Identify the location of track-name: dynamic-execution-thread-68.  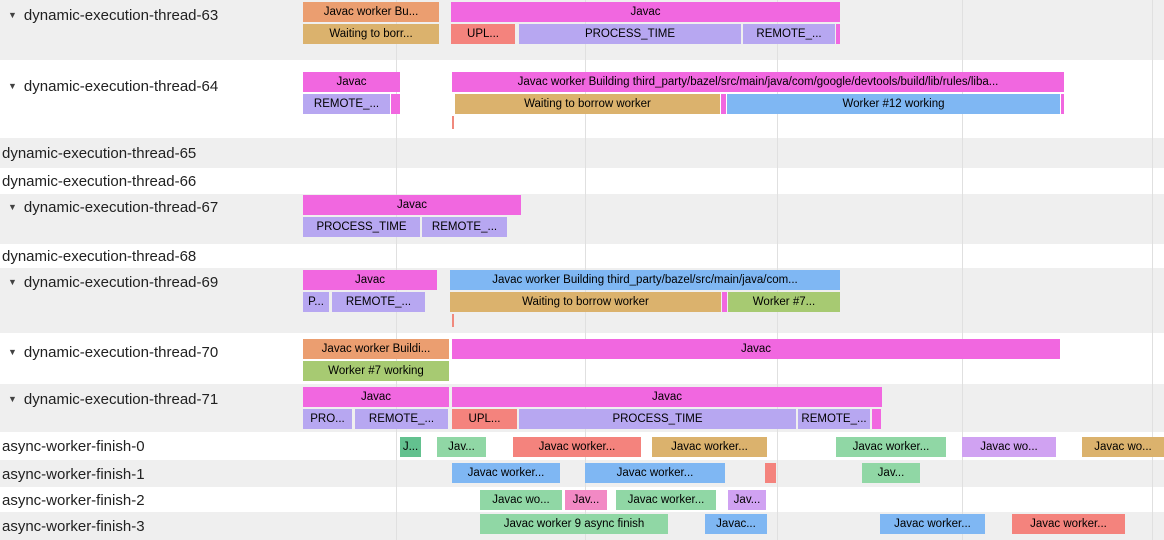
(99, 256).